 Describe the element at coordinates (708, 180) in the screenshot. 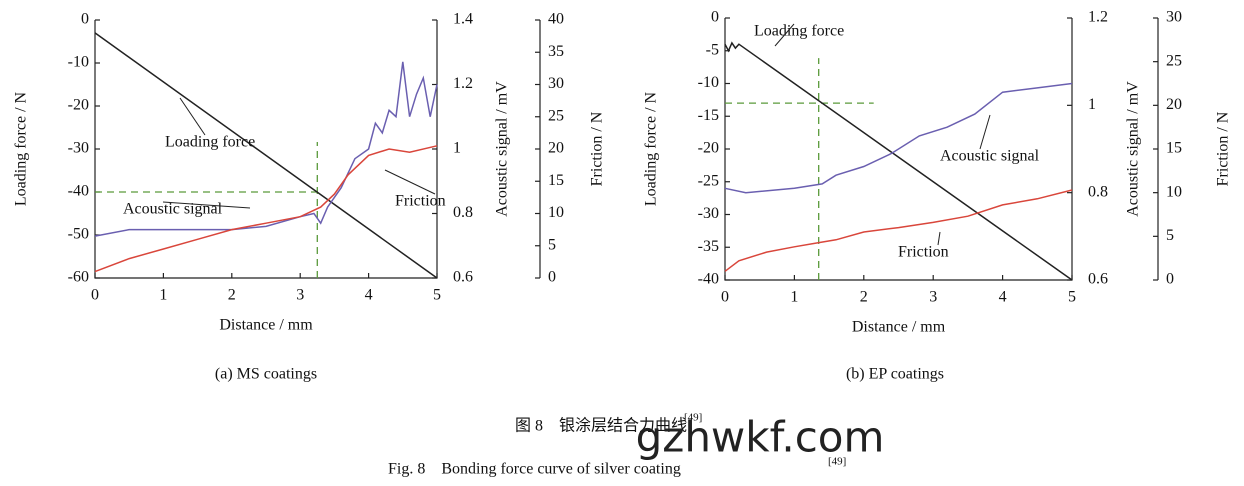

I see `y-tick-label: -25` at that location.